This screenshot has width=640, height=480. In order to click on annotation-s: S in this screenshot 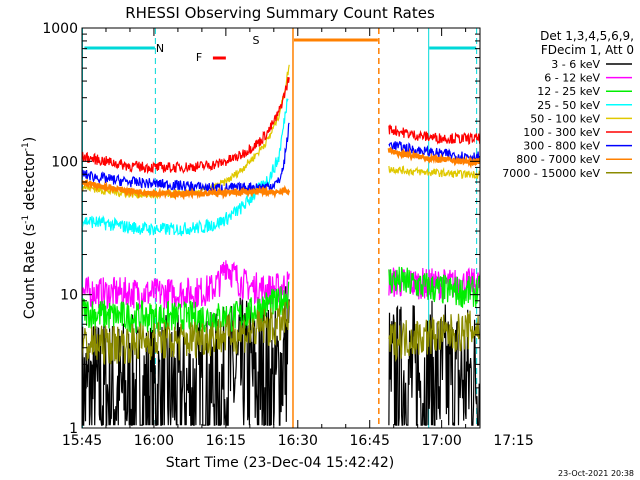, I will do `click(256, 40)`.